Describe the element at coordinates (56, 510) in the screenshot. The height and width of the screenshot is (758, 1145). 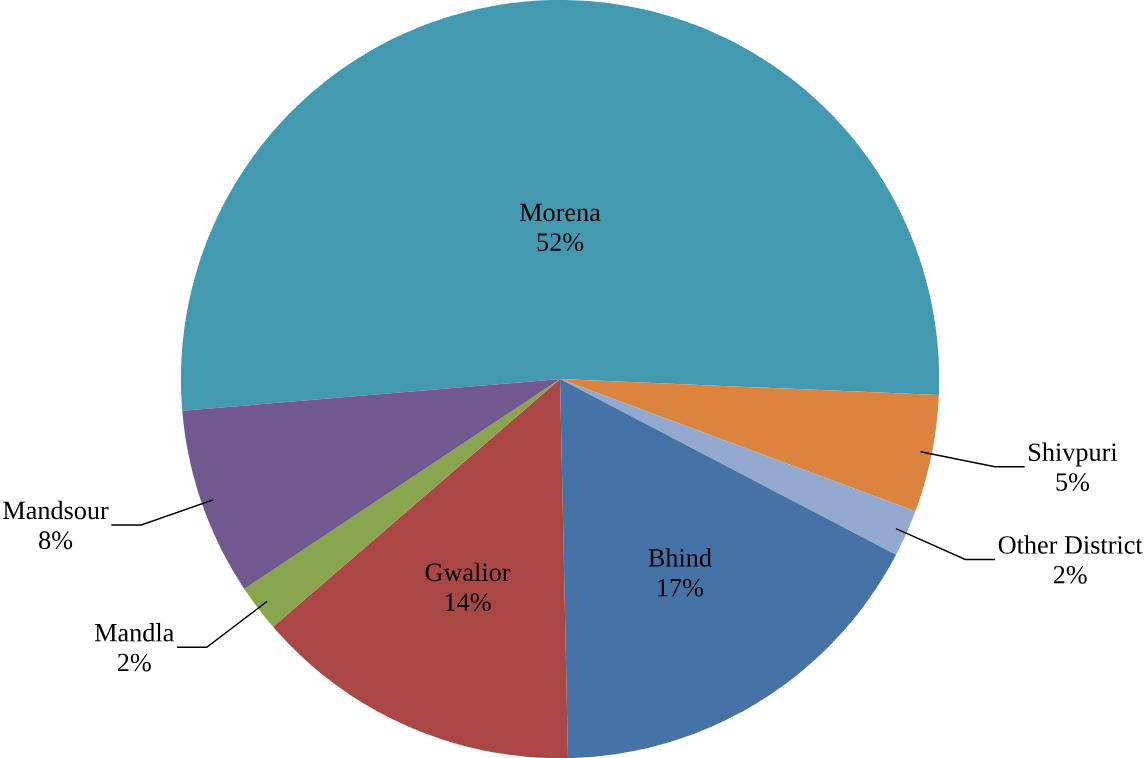
I see `slice-label: Mandsour` at that location.